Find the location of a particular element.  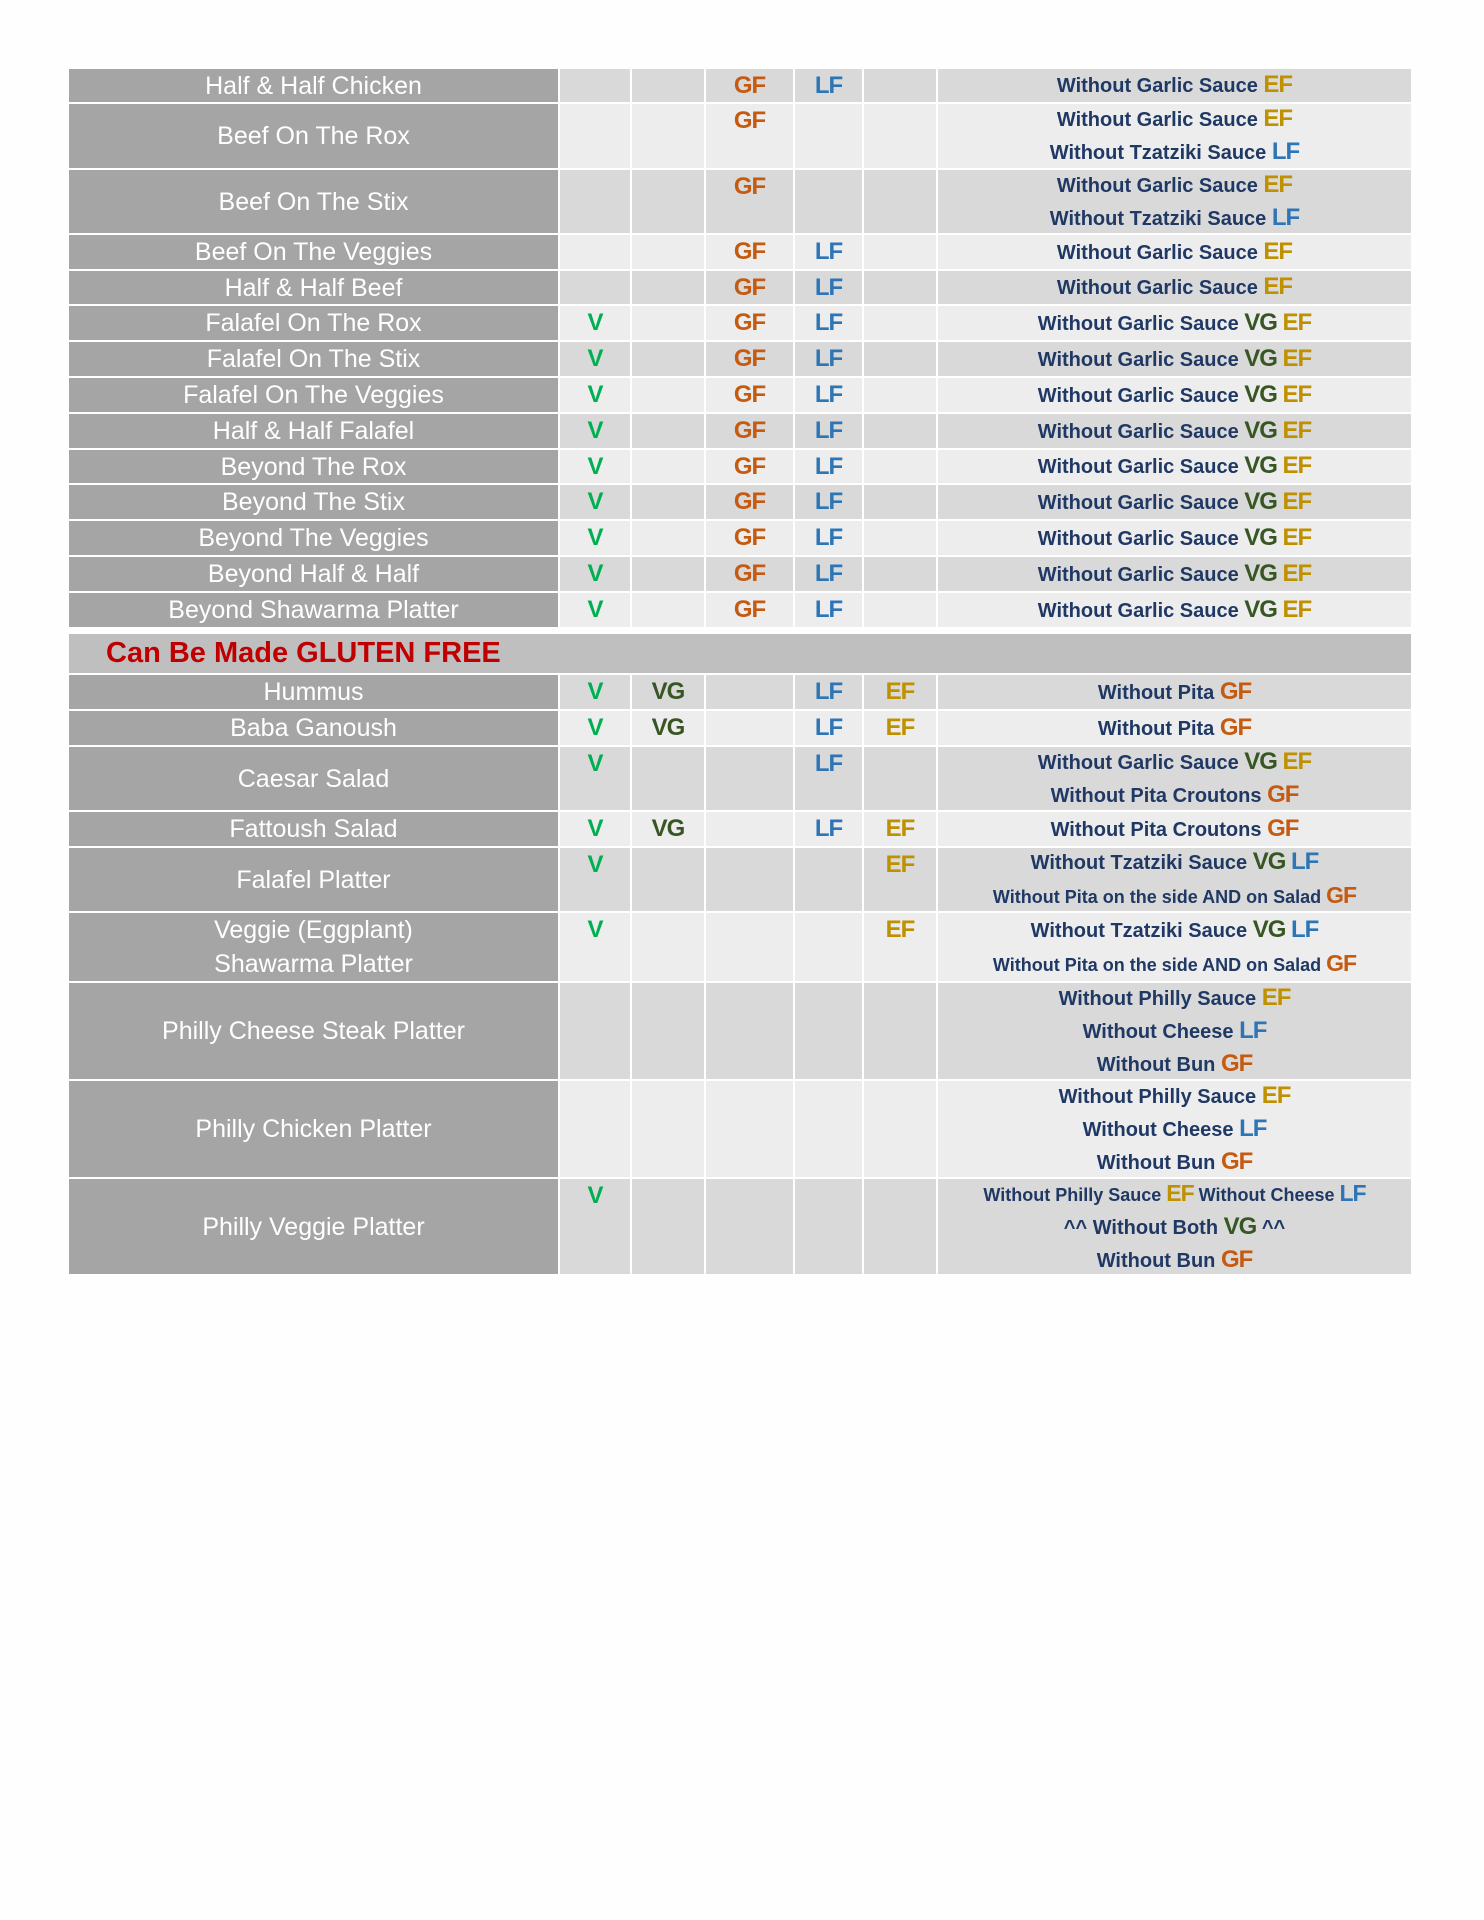

flag-cell-gf is located at coordinates (750, 692).